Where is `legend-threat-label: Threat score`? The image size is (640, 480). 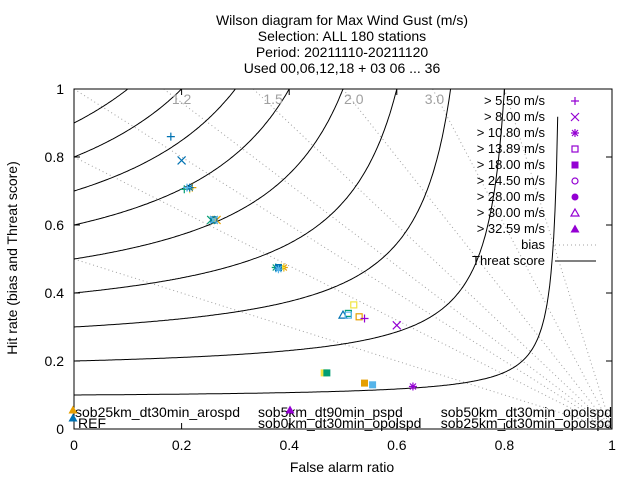 legend-threat-label: Threat score is located at coordinates (508, 260).